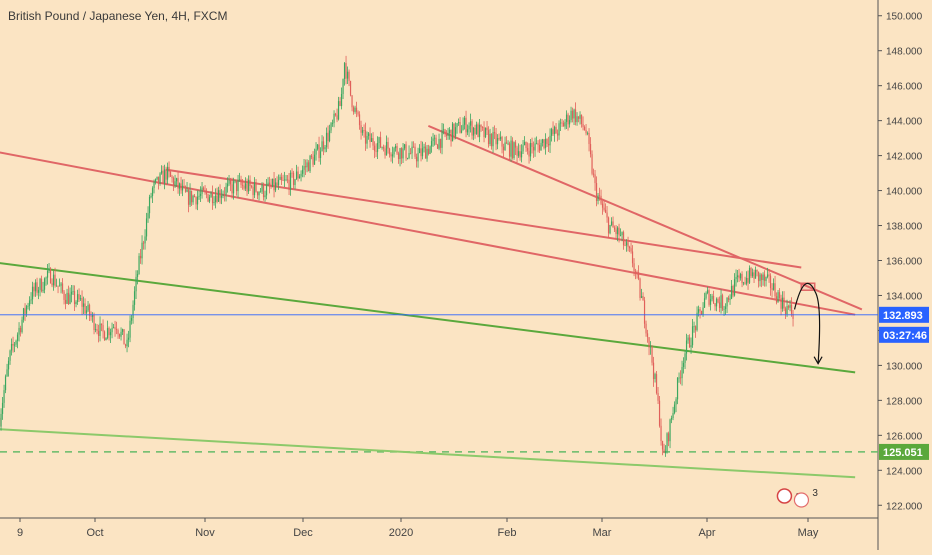 The image size is (932, 555). Describe the element at coordinates (205, 533) in the screenshot. I see `x-tick-label: Nov` at that location.